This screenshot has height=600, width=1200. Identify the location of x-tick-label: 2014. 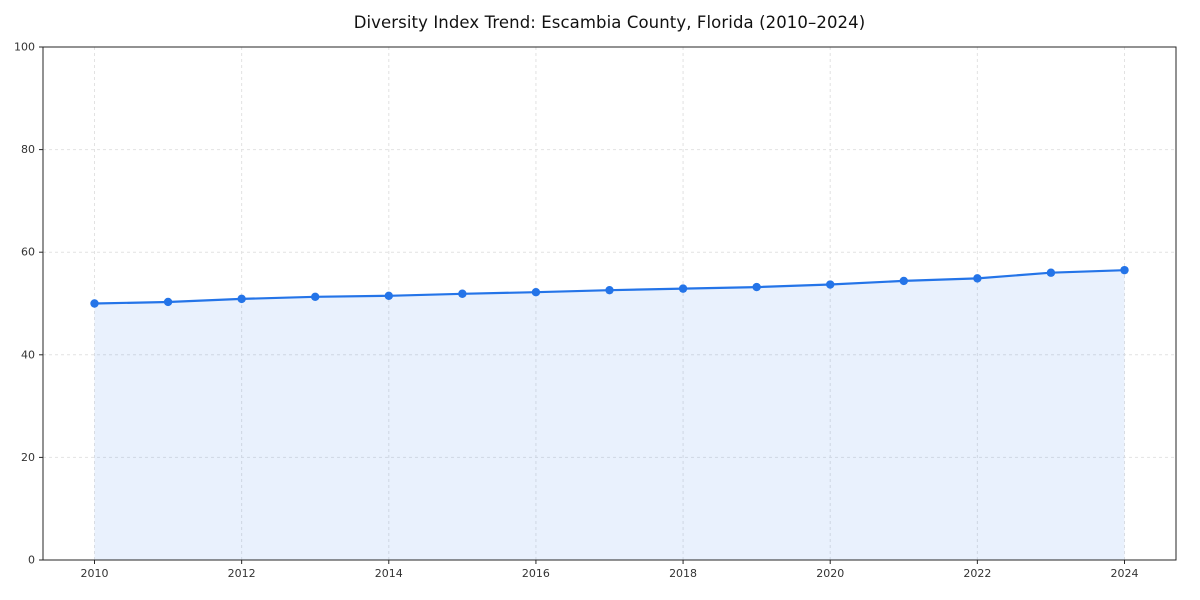
(389, 573).